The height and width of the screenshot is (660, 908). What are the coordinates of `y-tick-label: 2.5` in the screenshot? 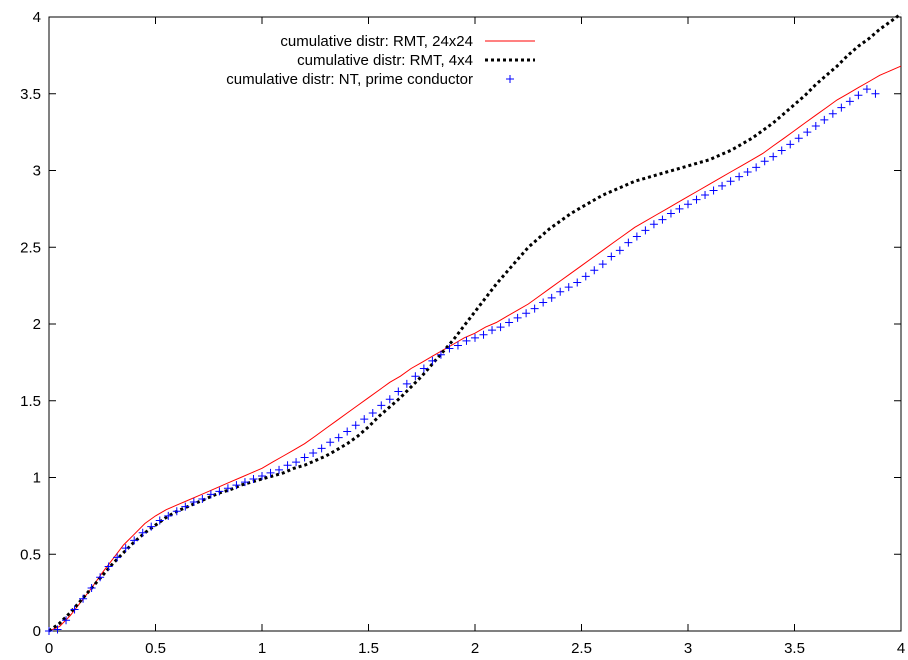 It's located at (30, 247).